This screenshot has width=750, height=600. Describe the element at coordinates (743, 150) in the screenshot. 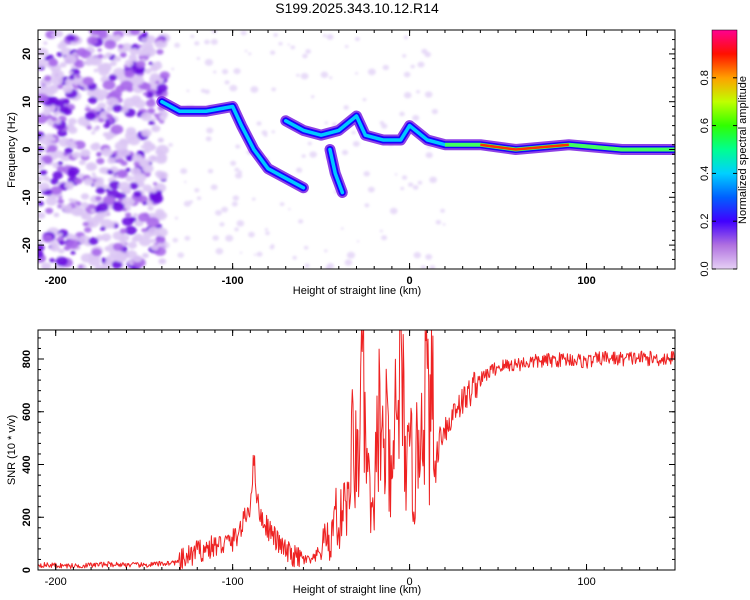

I see `colorbar-label: Normalized spectral amplitude` at that location.